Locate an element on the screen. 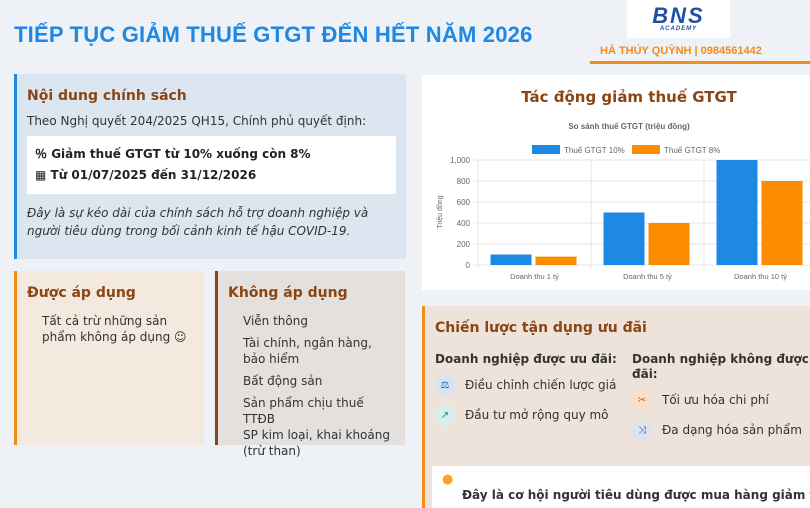  logo-text: BNS is located at coordinates (678, 15).